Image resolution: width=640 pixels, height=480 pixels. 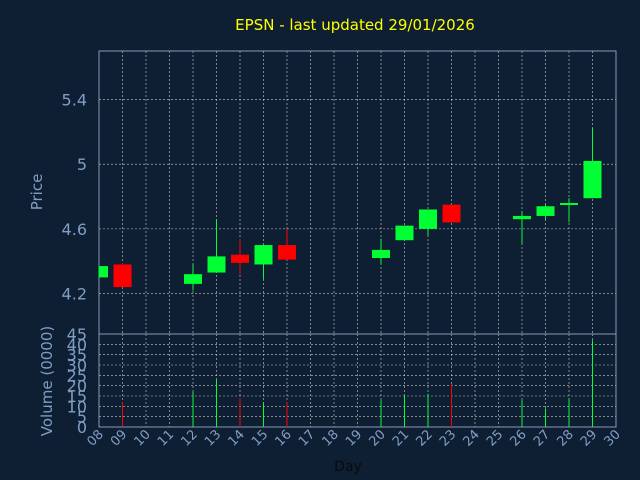 I want to click on volume-y-tick-label: 25, so click(x=77, y=375).